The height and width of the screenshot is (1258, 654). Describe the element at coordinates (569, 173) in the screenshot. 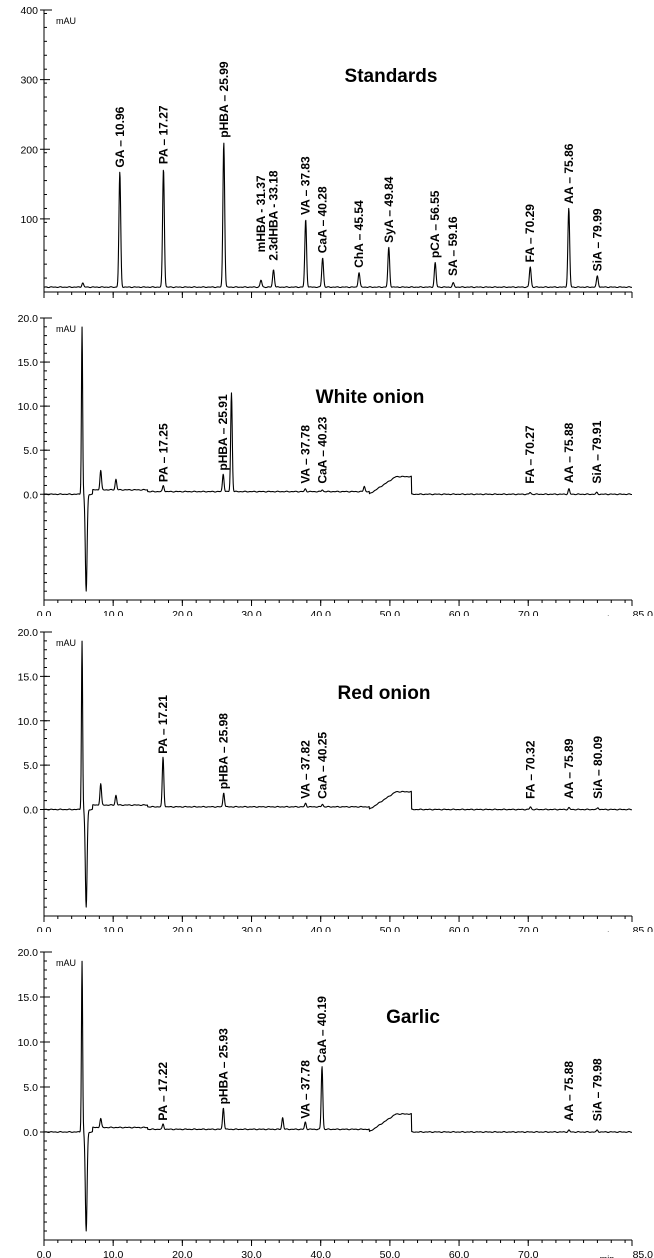

I see `peak-label: AA – 75.86` at that location.